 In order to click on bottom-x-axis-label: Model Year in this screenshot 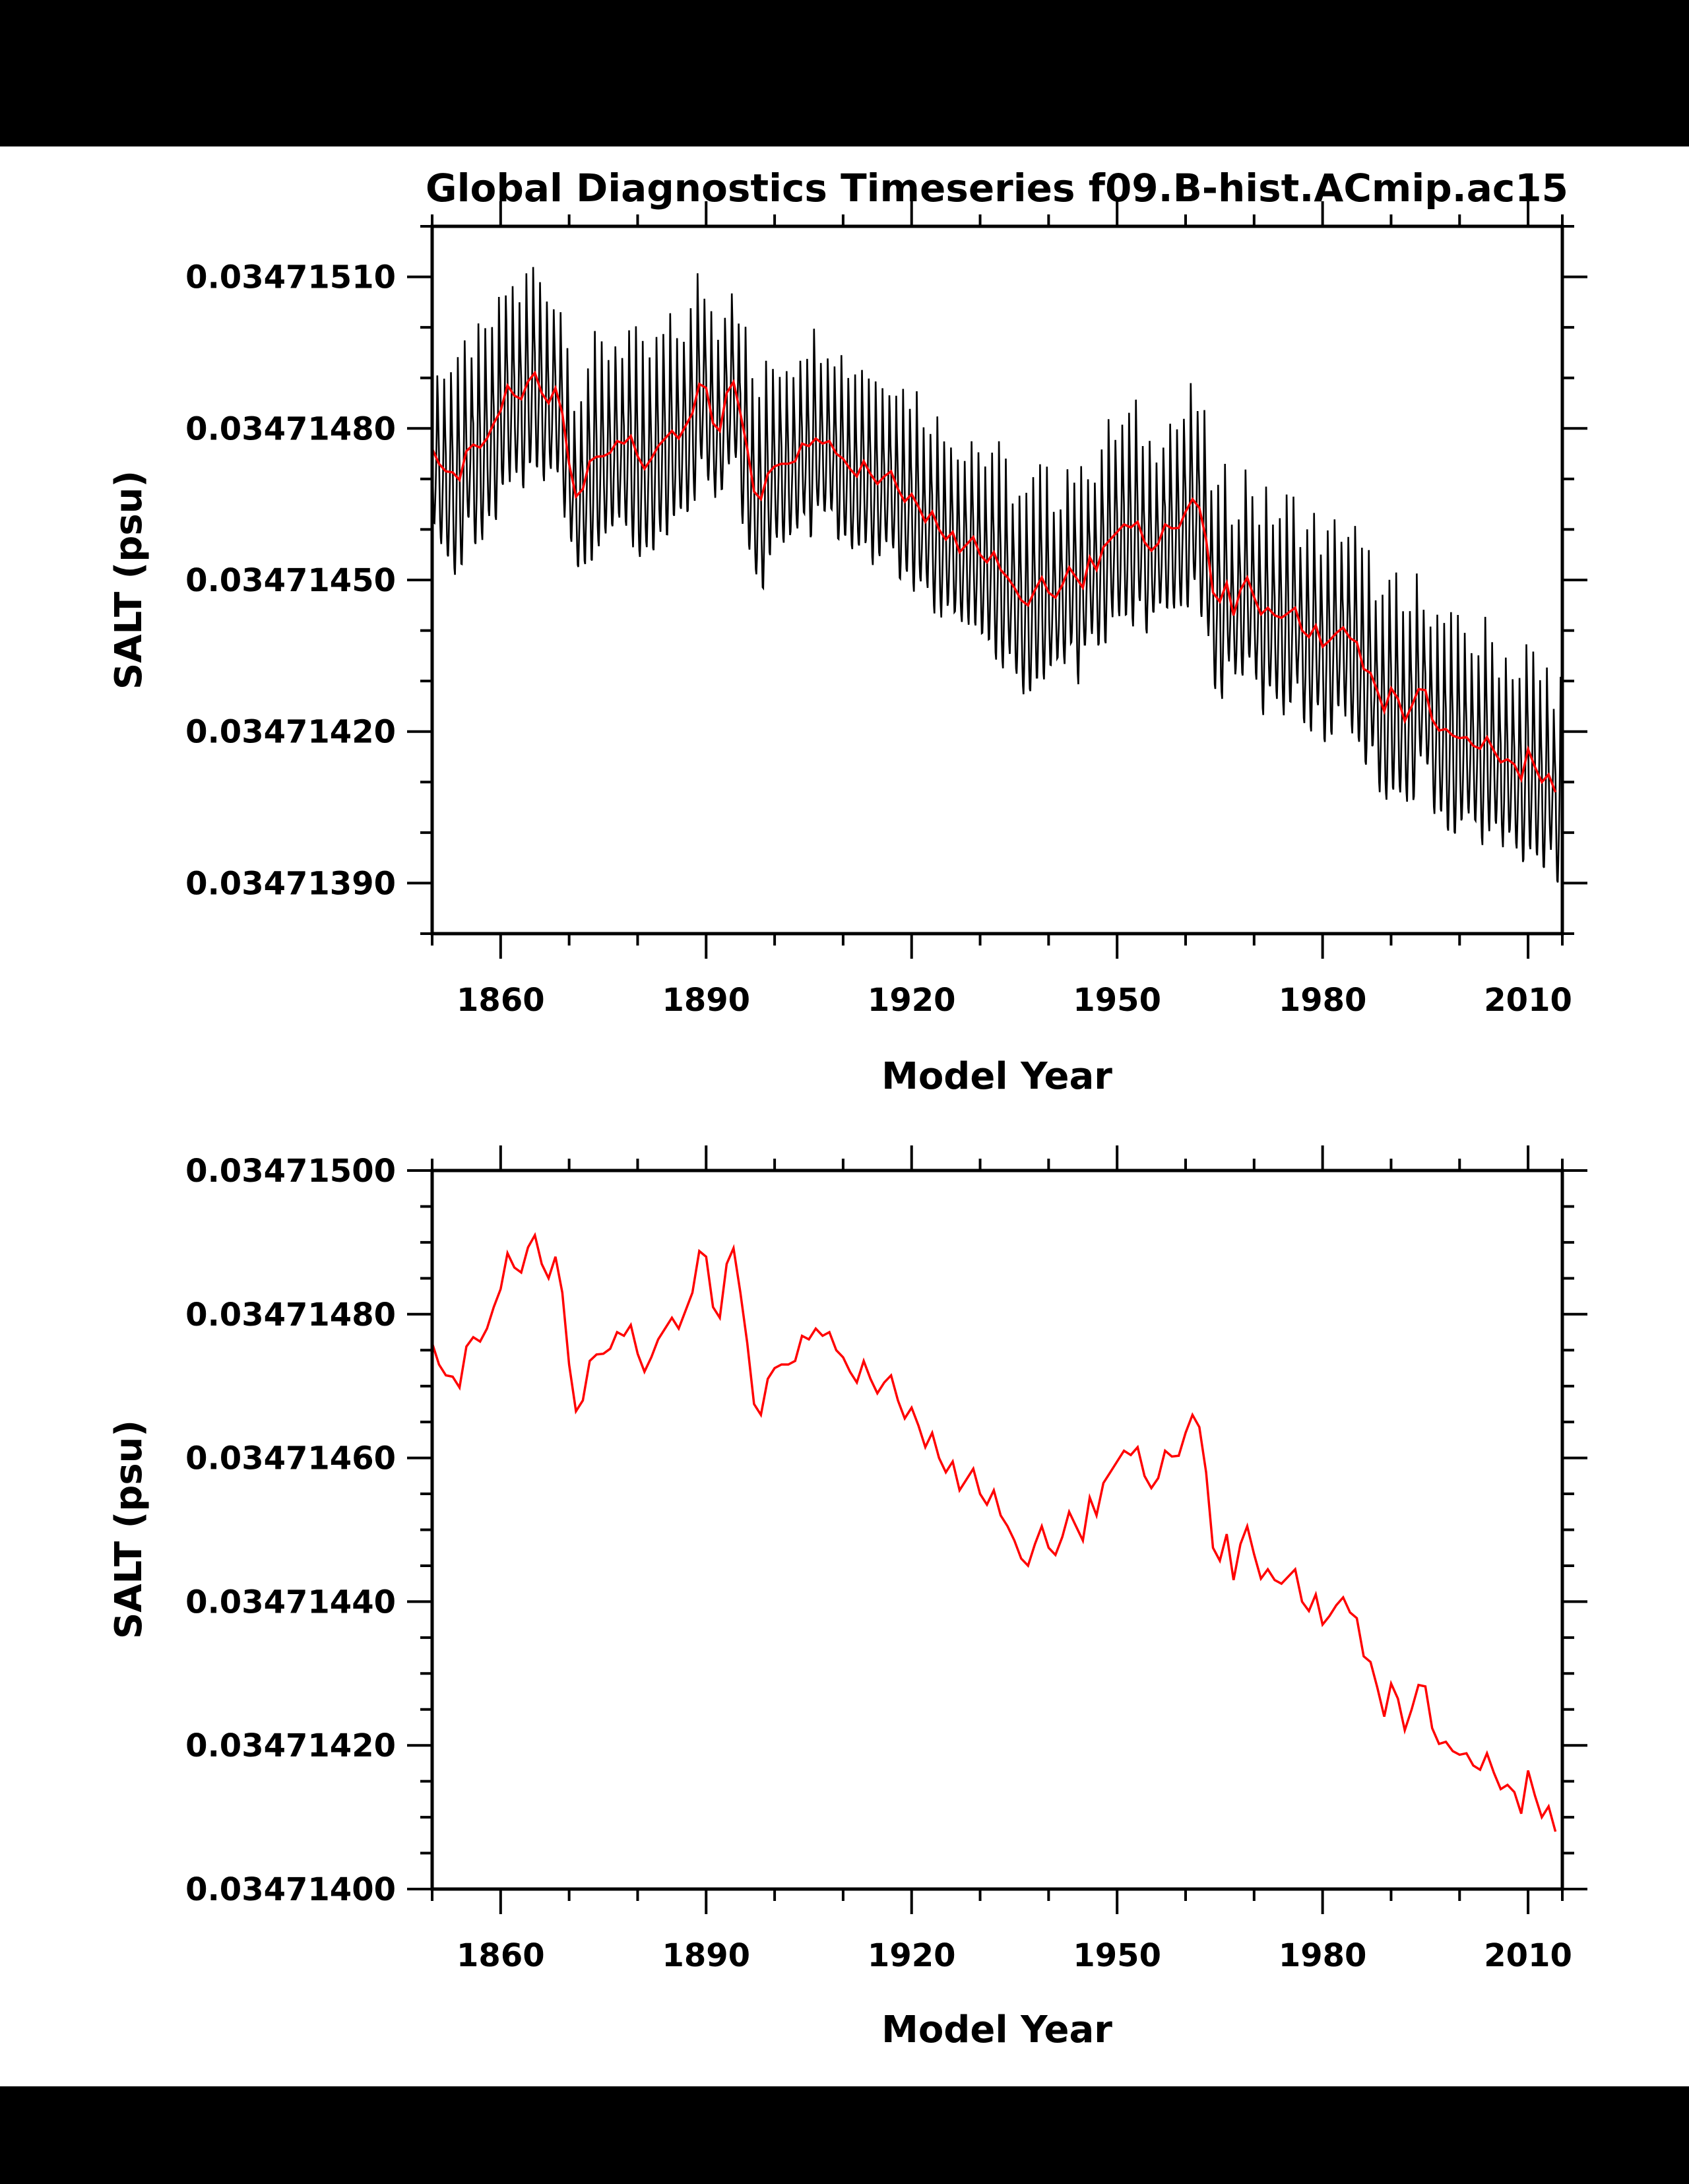, I will do `click(997, 2029)`.